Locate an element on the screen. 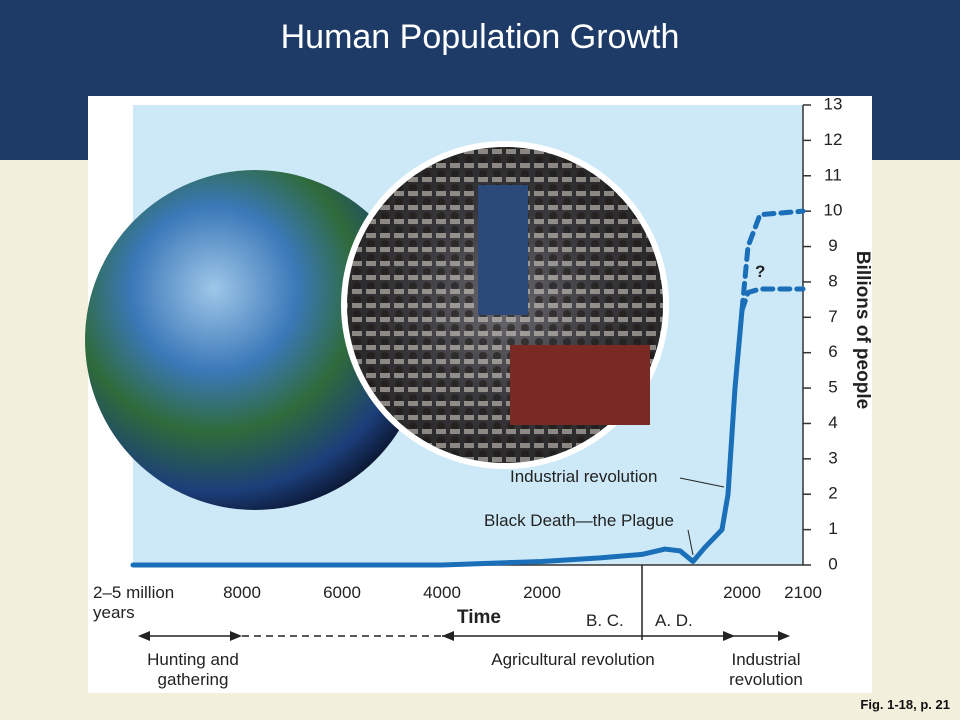 This screenshot has width=960, height=720. y-tick-label: 7 is located at coordinates (832, 316).